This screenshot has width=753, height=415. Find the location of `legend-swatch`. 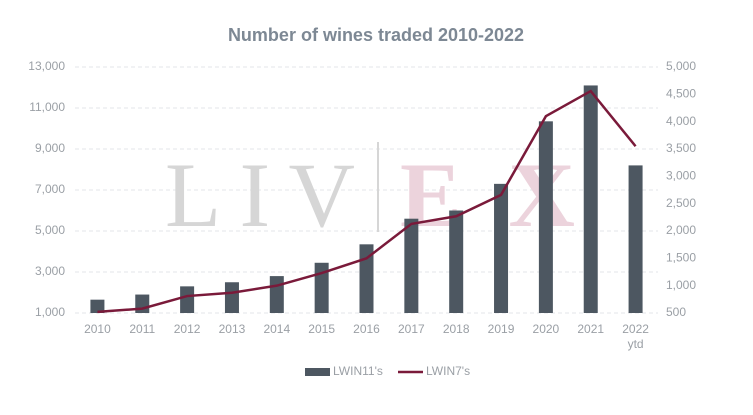

legend-swatch is located at coordinates (317, 372).